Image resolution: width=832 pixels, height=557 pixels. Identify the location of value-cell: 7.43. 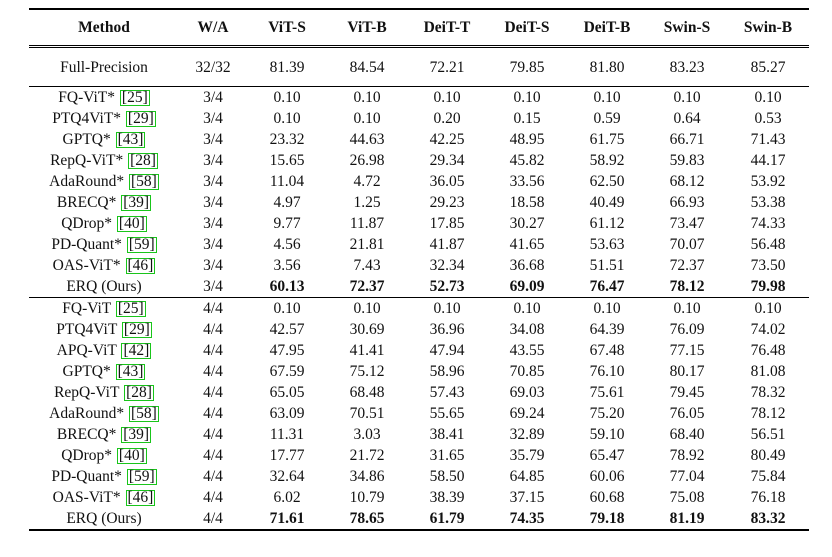
(367, 265).